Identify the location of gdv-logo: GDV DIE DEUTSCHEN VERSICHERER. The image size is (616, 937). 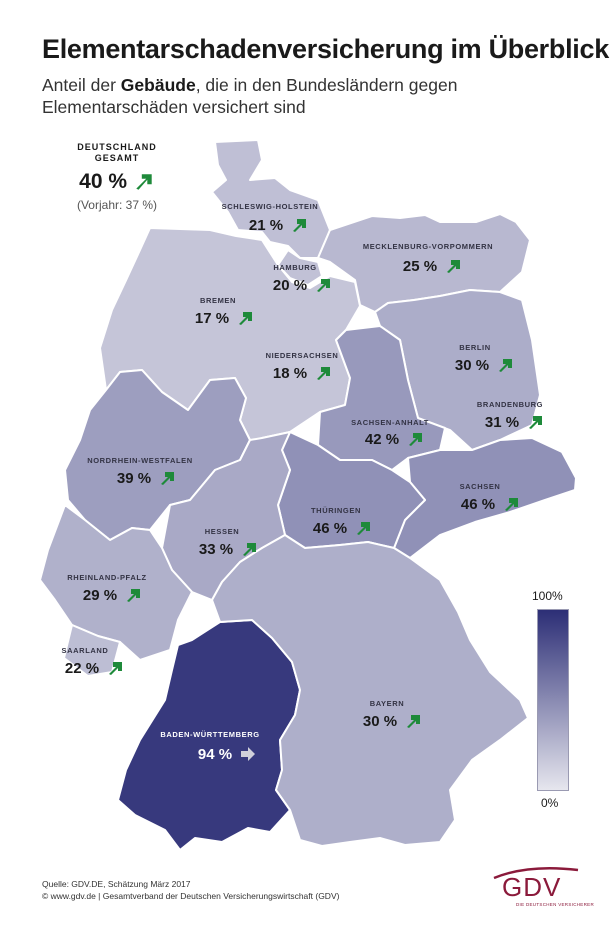
(541, 887).